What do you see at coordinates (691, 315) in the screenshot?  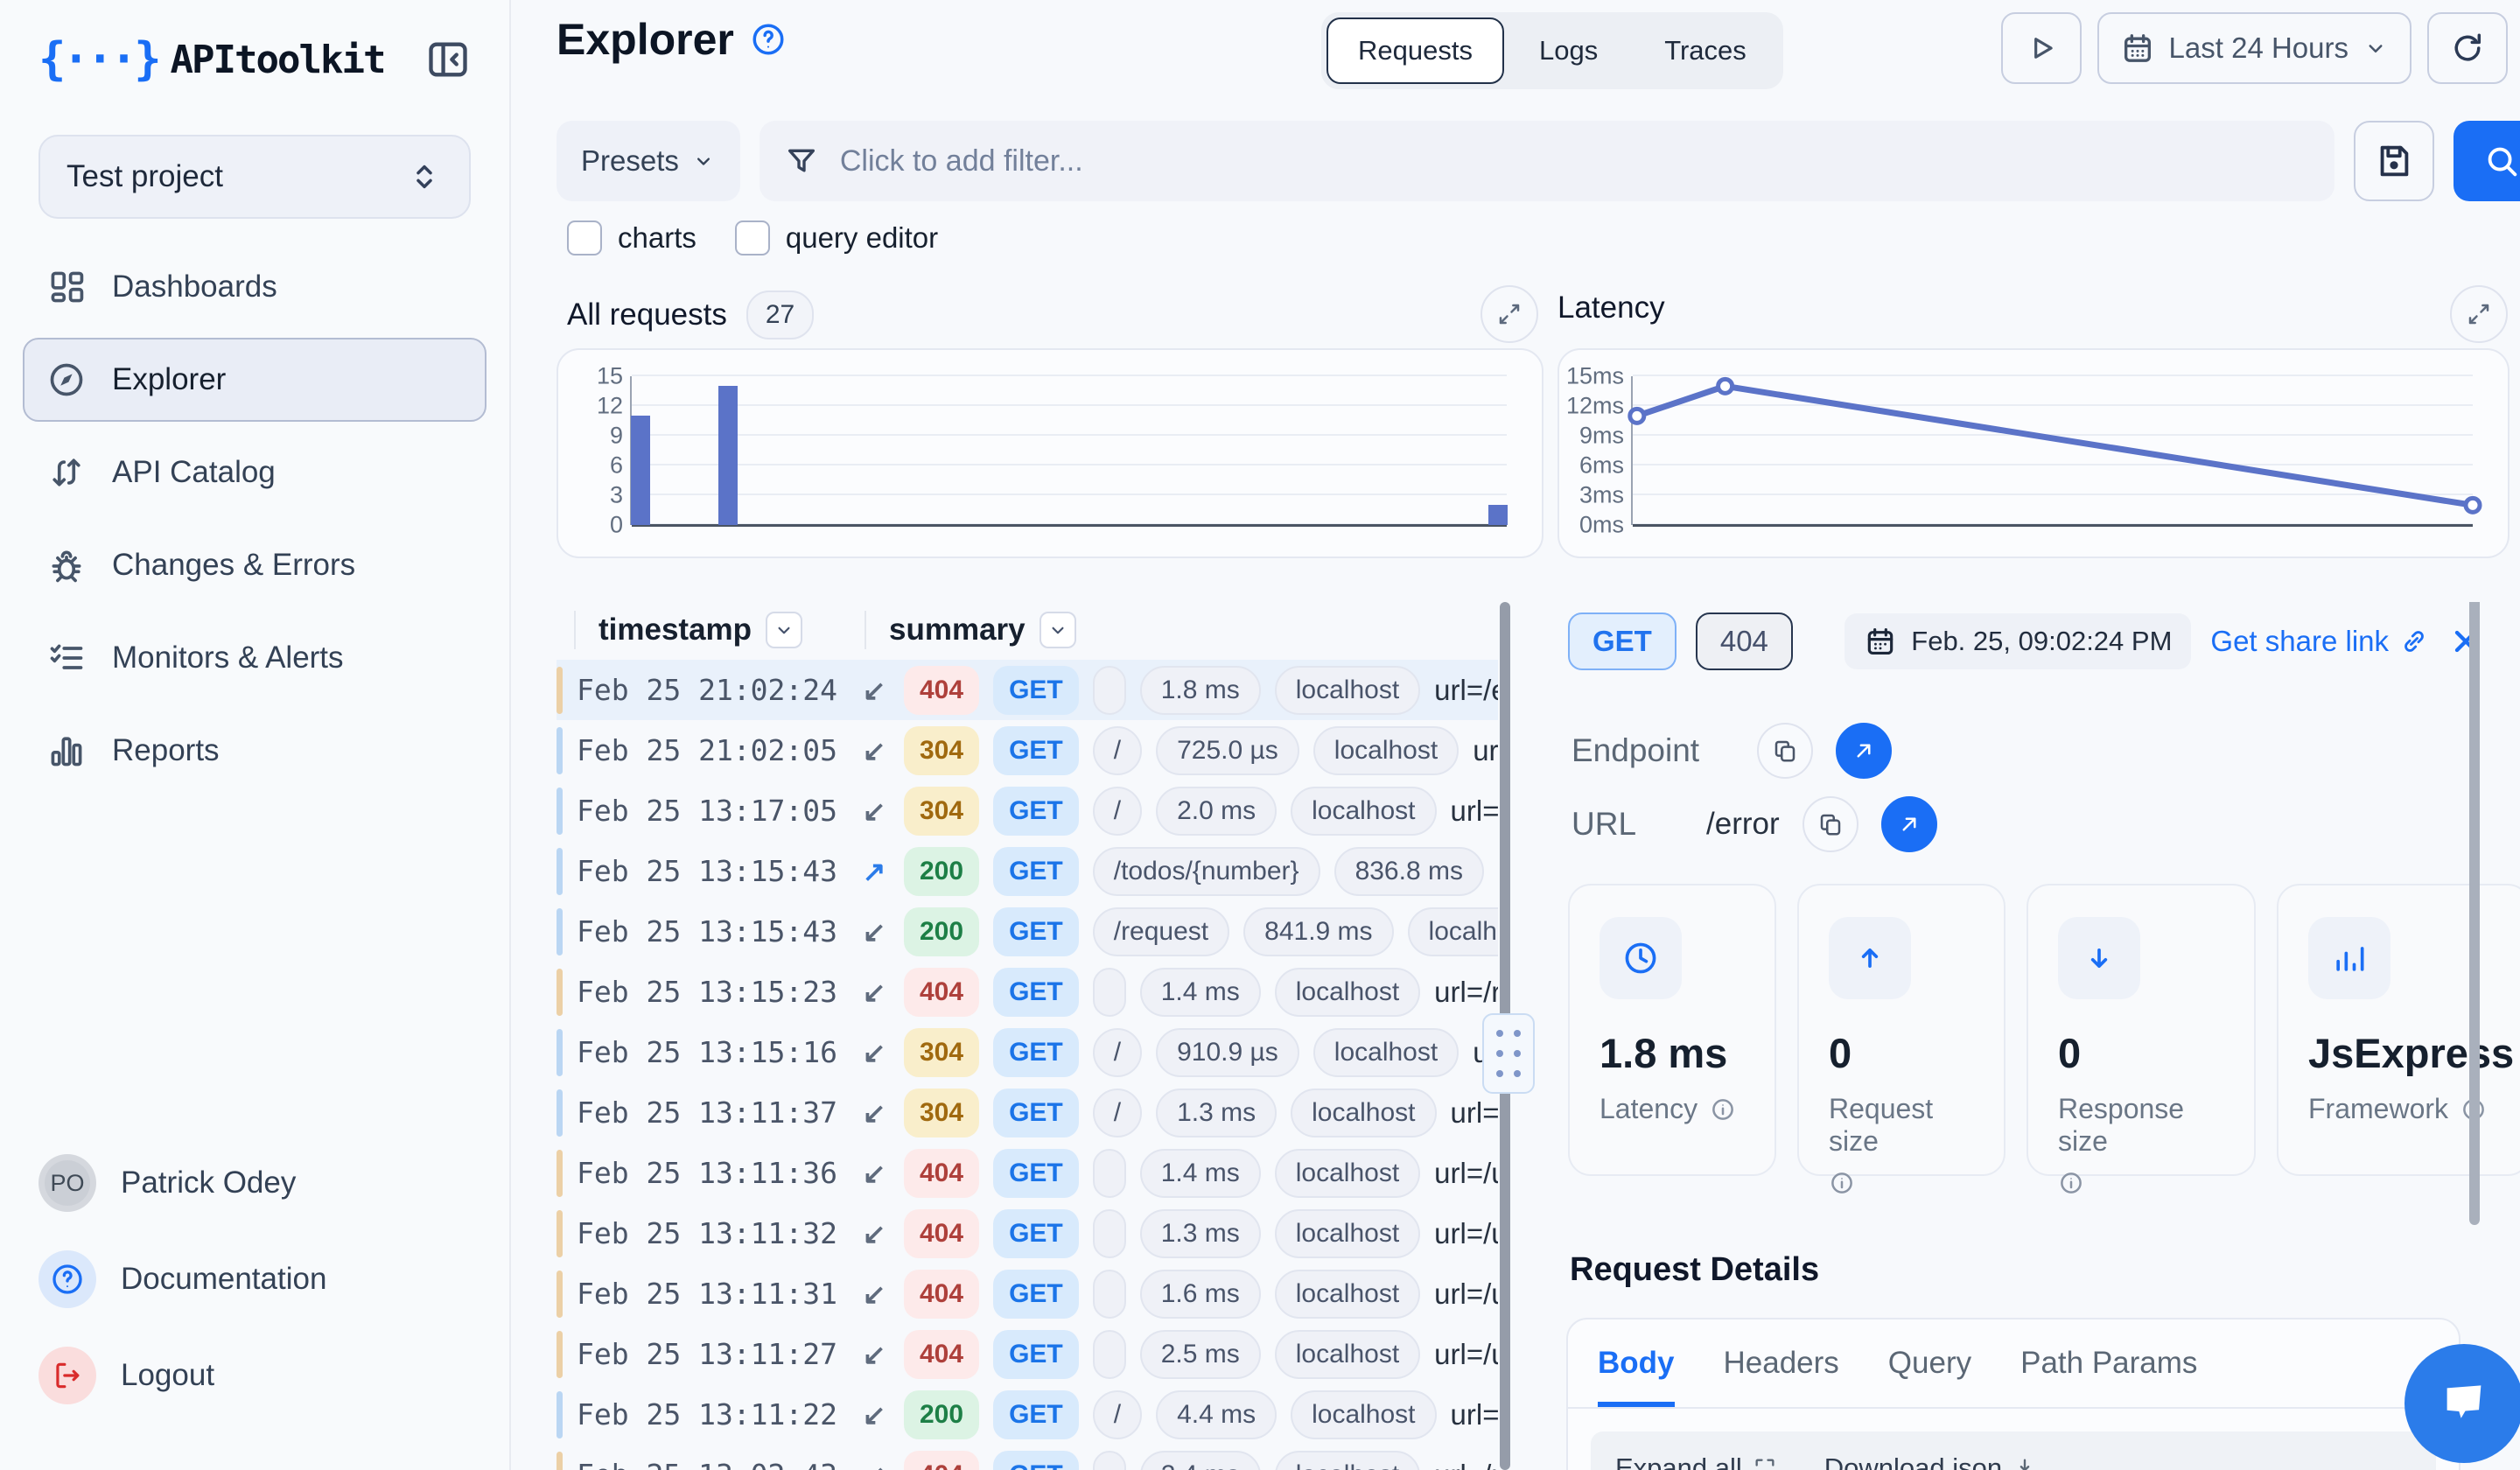 I see `requests-chart-title: All requests 27` at bounding box center [691, 315].